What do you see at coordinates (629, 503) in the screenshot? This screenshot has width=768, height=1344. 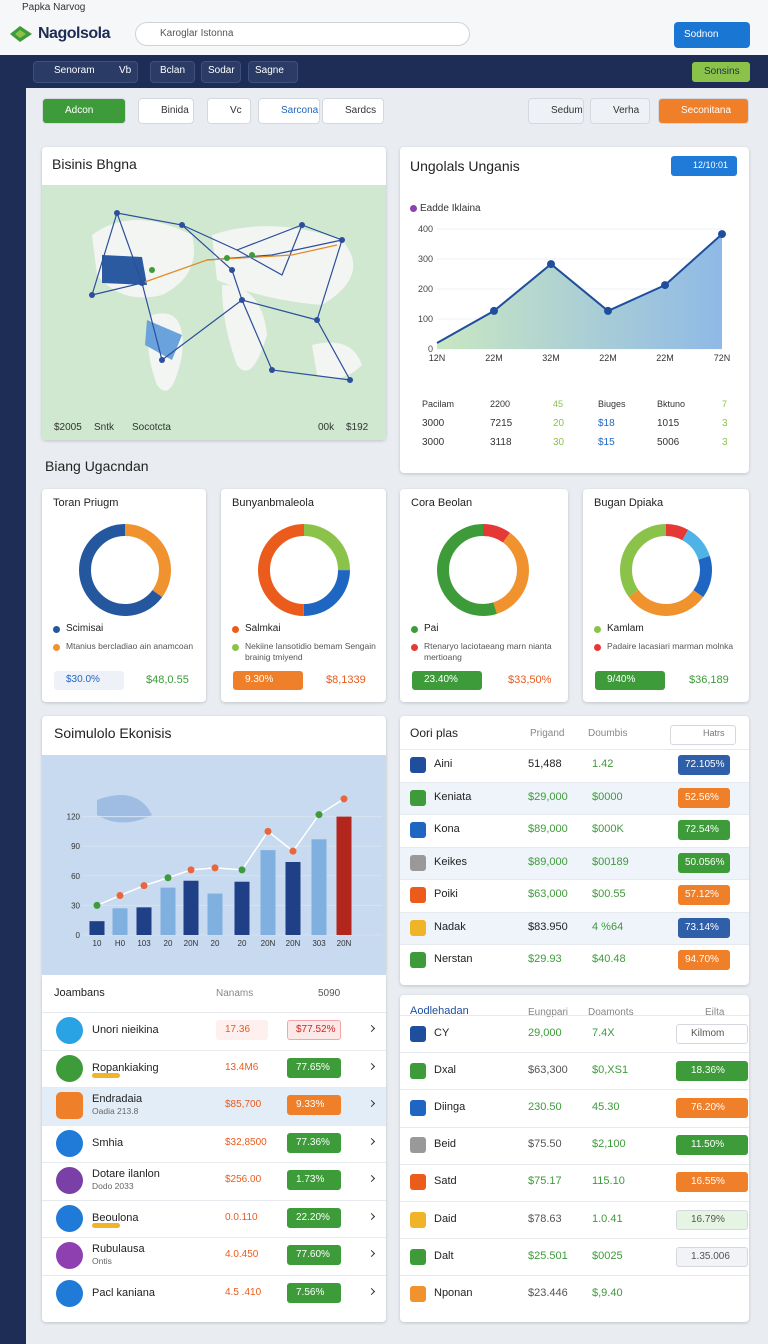 I see `card-title: Bugan Dpiaka` at bounding box center [629, 503].